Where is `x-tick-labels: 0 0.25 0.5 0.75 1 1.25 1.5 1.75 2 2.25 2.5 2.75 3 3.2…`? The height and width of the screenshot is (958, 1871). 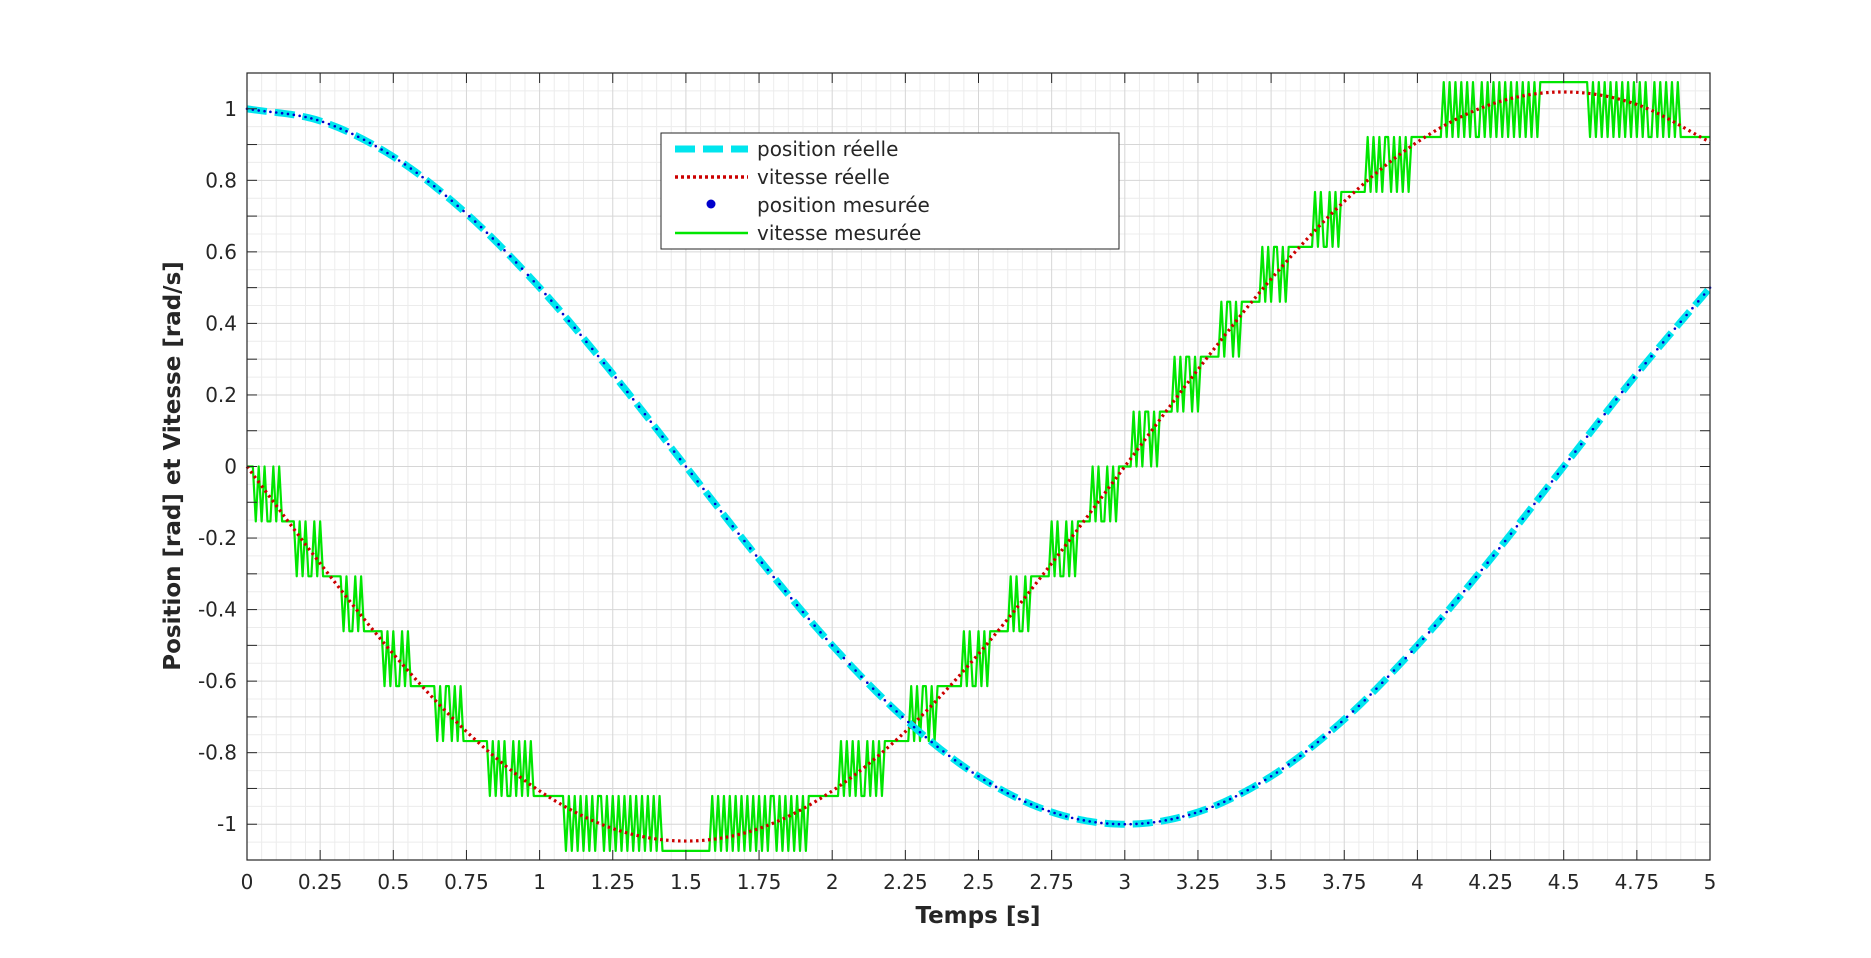
x-tick-labels: 0 0.25 0.5 0.75 1 1.25 1.5 1.75 2 2.25 2.5 2.75 3 3.2… is located at coordinates (979, 882).